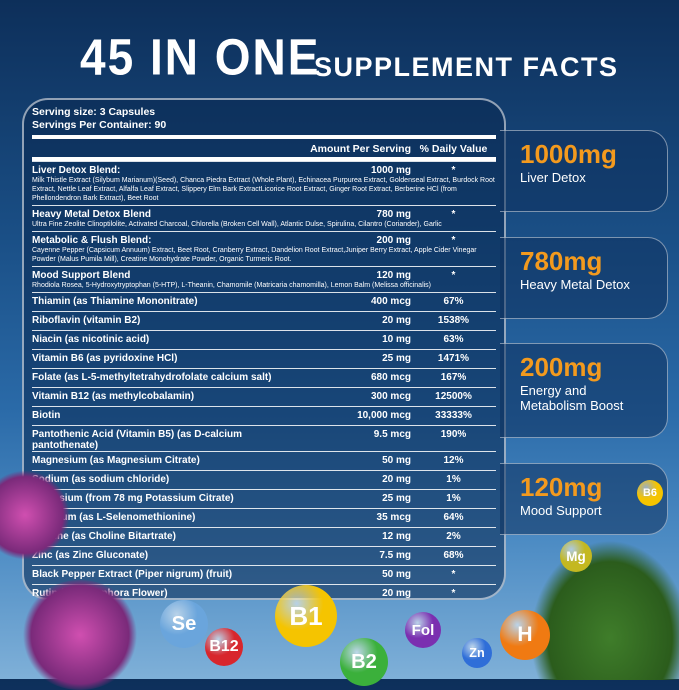  I want to click on nutrient-dv: 64%, so click(453, 517).